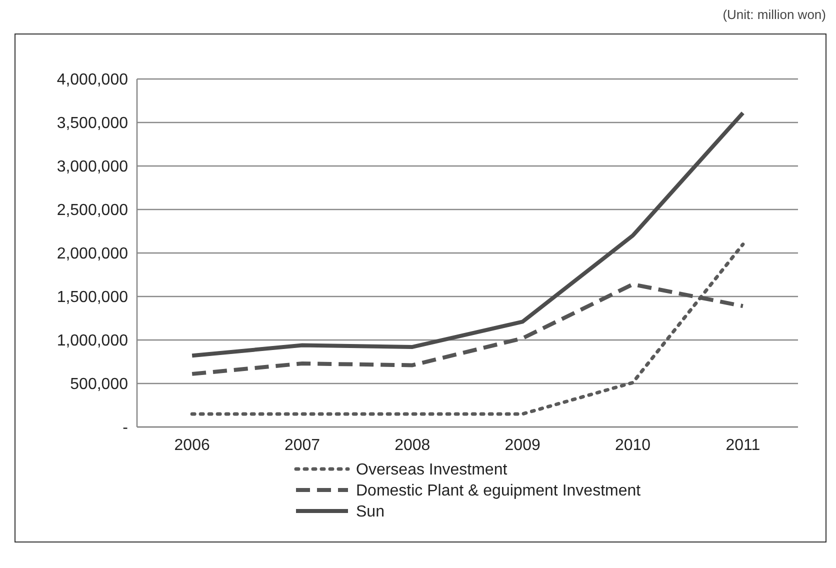  What do you see at coordinates (412, 445) in the screenshot?
I see `x-tick-label: 2008` at bounding box center [412, 445].